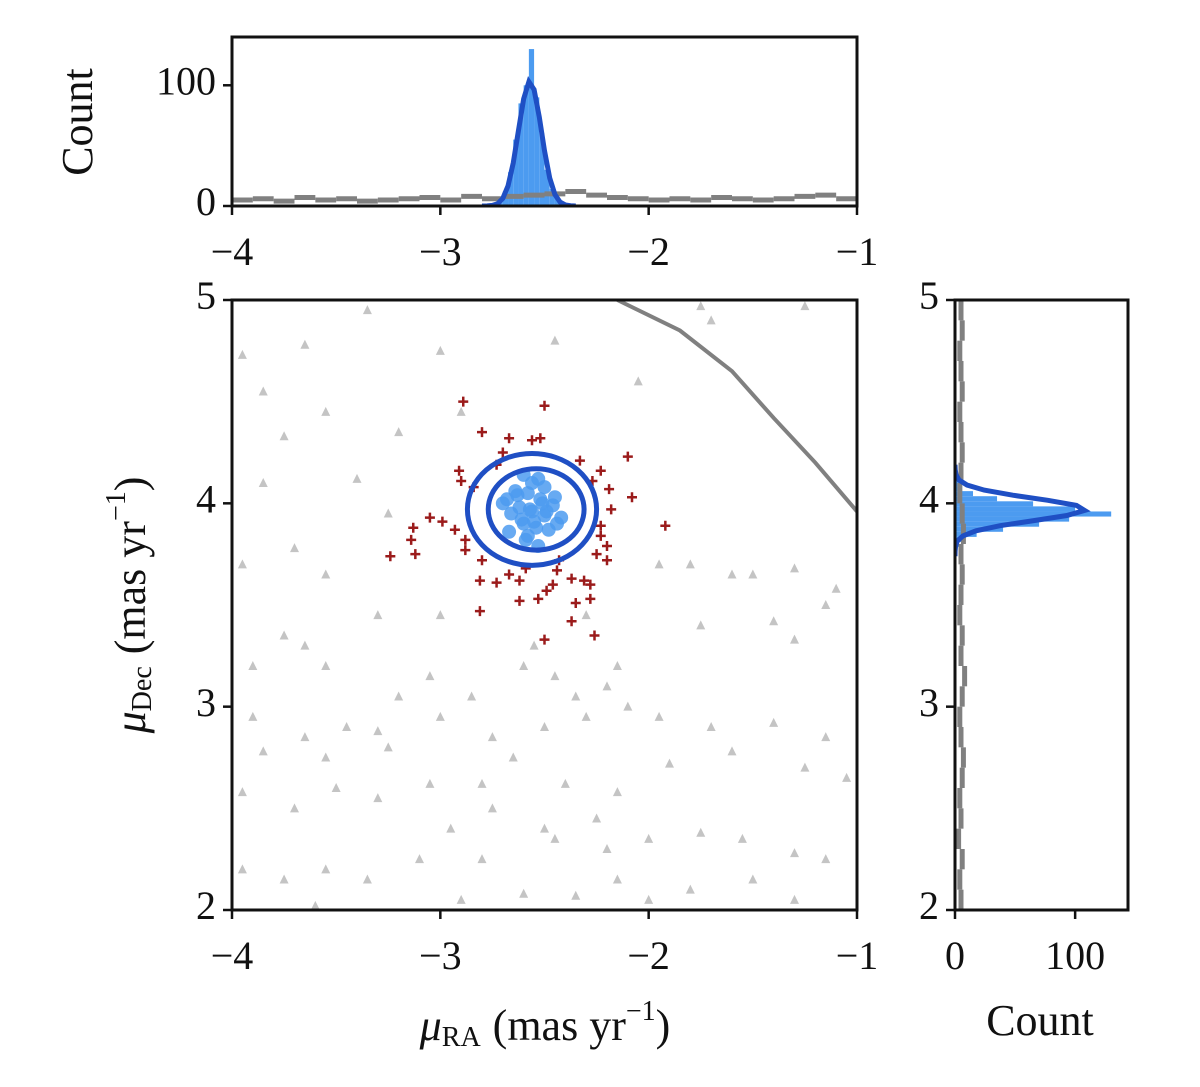  I want to click on boundary-curve, so click(736, 406).